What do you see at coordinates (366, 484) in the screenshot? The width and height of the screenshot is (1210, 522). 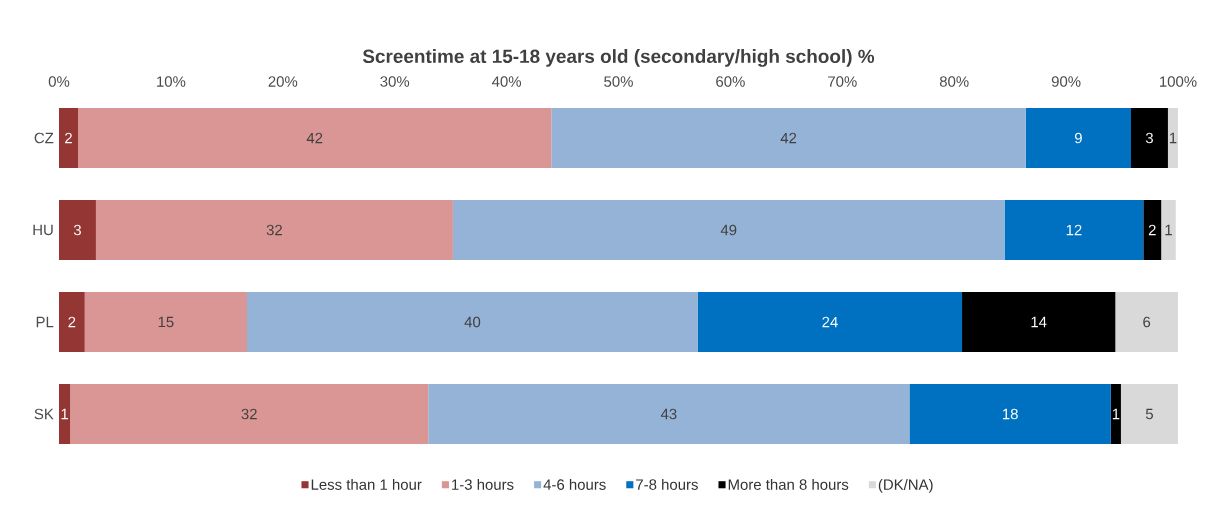 I see `legend-label: Less than 1 hour` at bounding box center [366, 484].